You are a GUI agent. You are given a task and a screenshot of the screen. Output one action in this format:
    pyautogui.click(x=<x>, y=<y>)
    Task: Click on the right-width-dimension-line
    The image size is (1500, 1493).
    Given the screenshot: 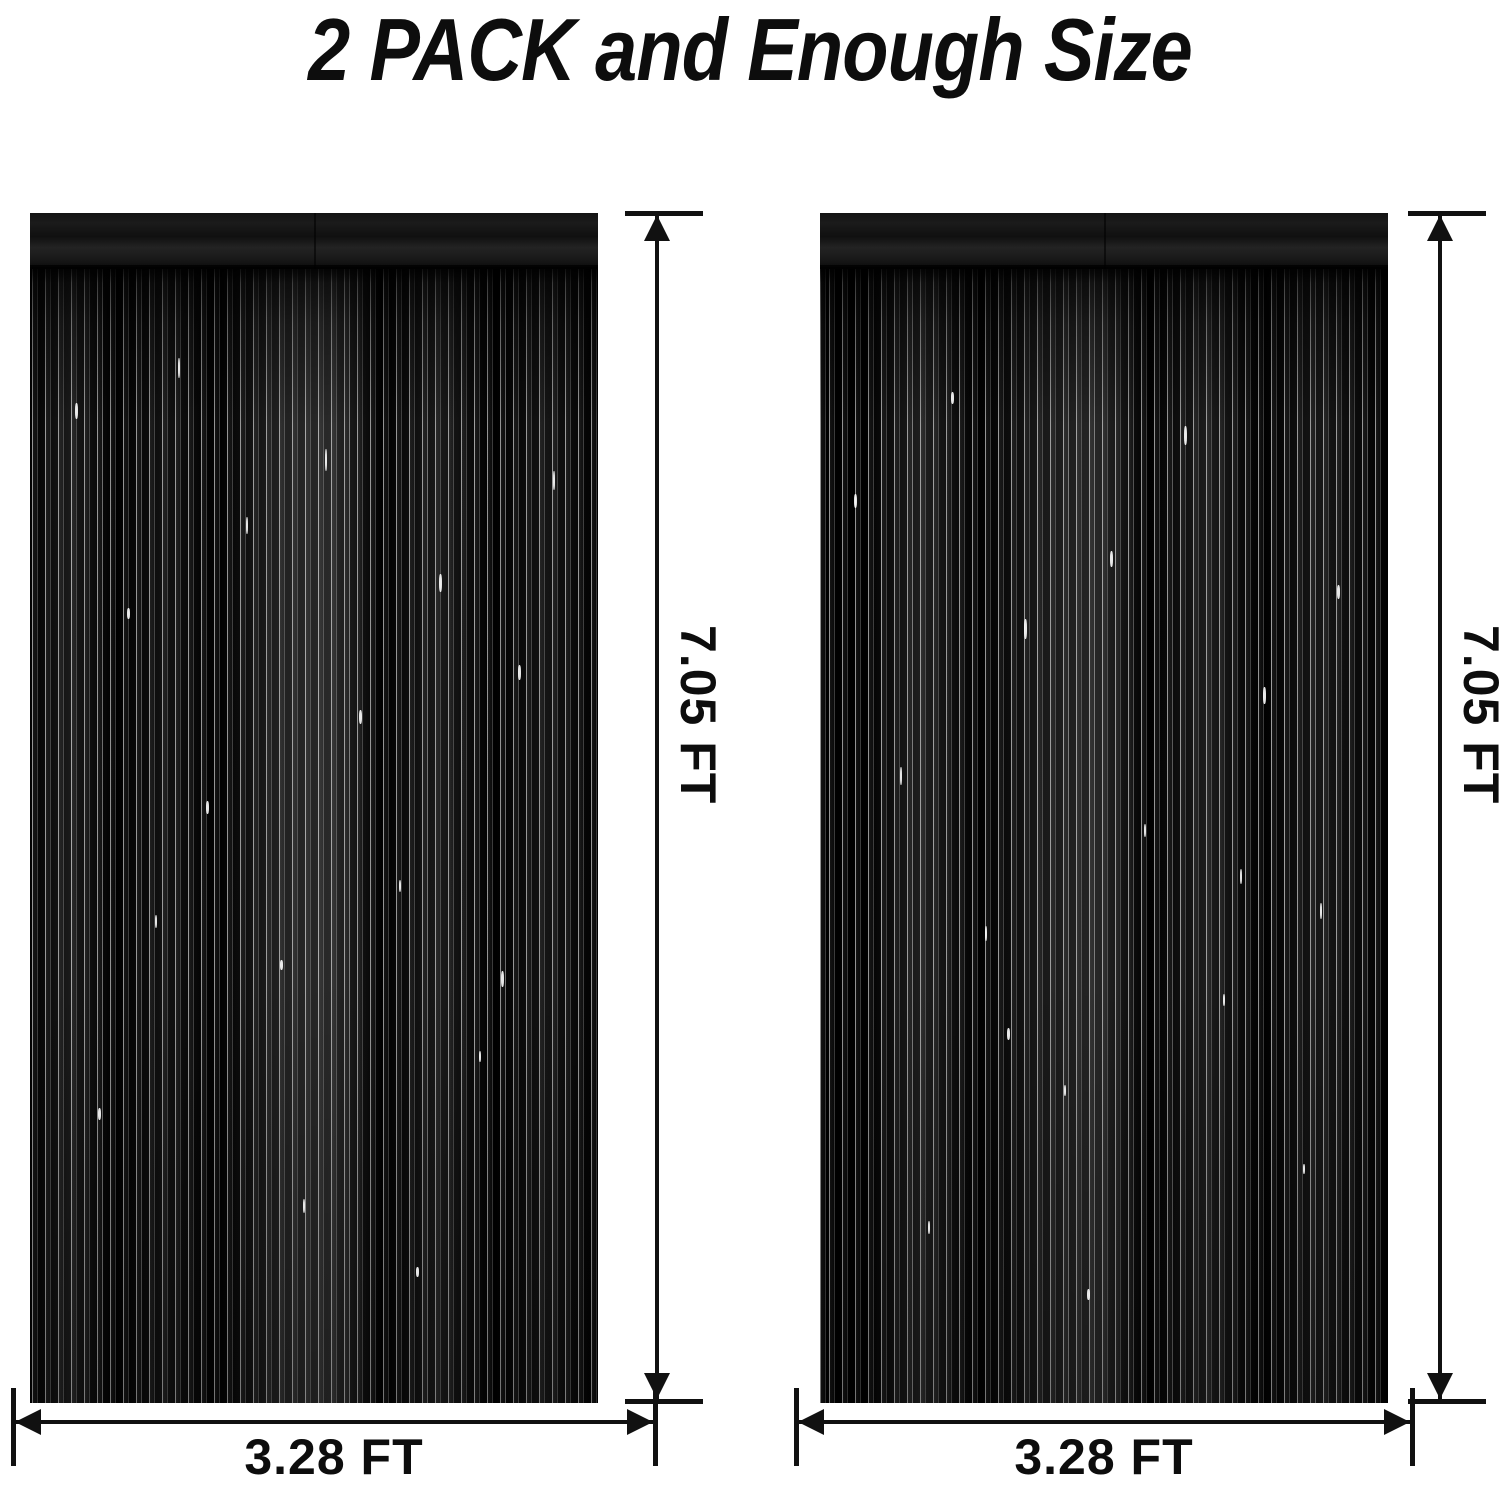 What is the action you would take?
    pyautogui.click(x=1104, y=1422)
    